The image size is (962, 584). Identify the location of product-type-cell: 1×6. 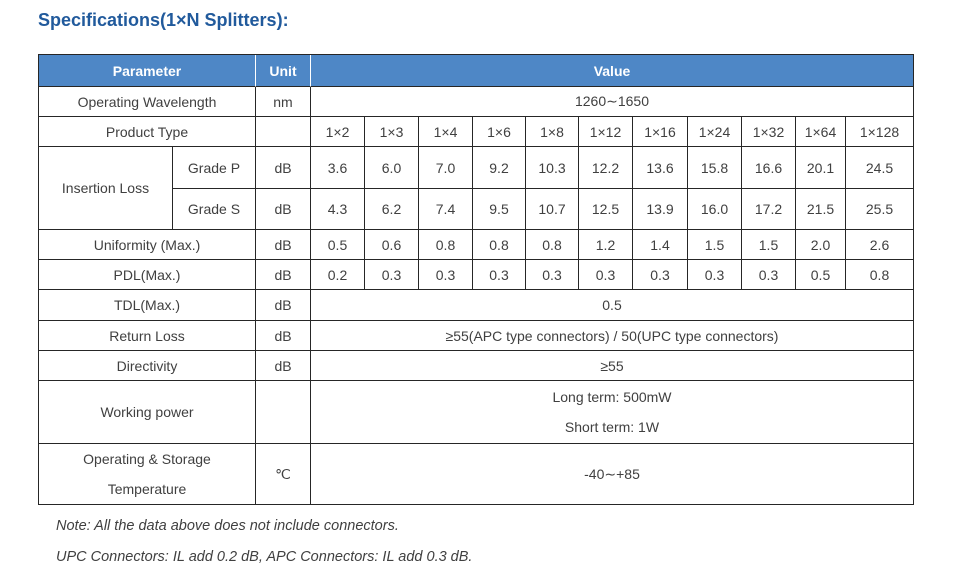
(499, 132).